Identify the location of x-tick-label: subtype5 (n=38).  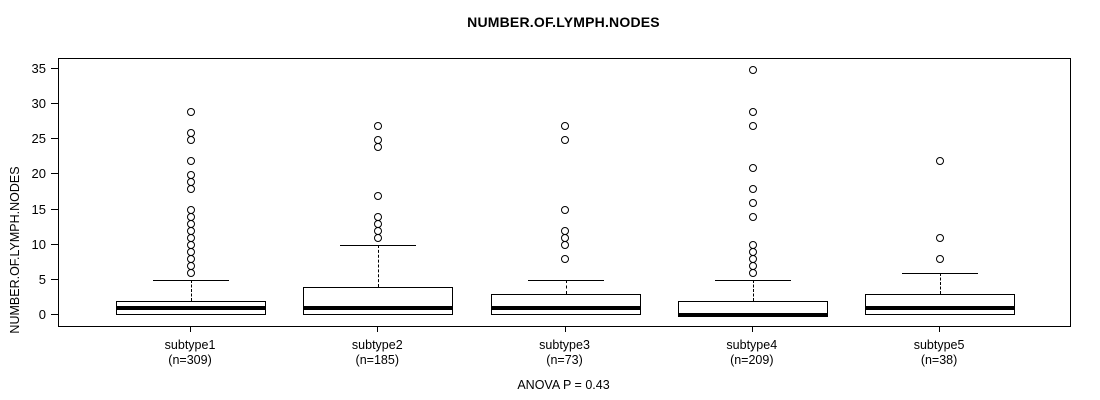
(939, 353).